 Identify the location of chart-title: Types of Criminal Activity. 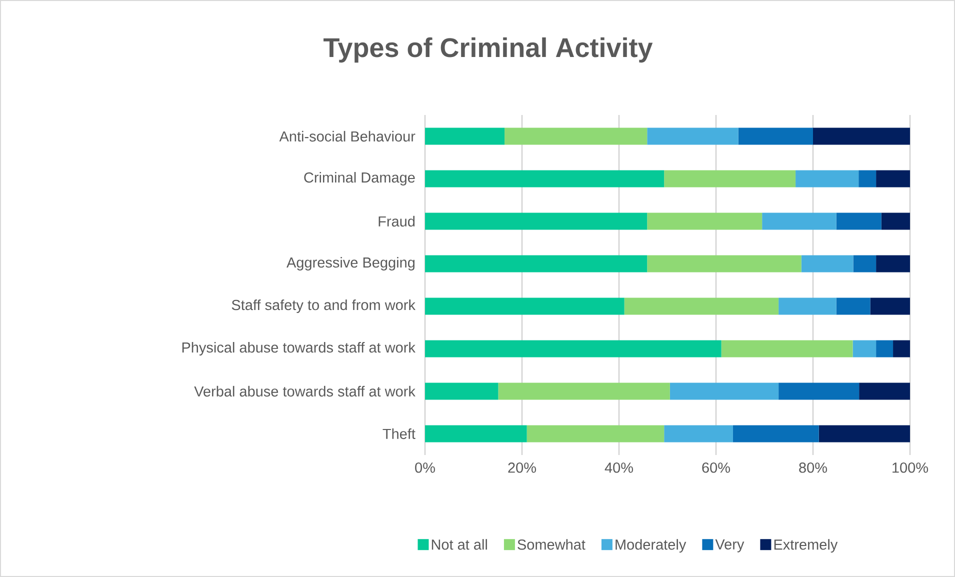
(488, 50).